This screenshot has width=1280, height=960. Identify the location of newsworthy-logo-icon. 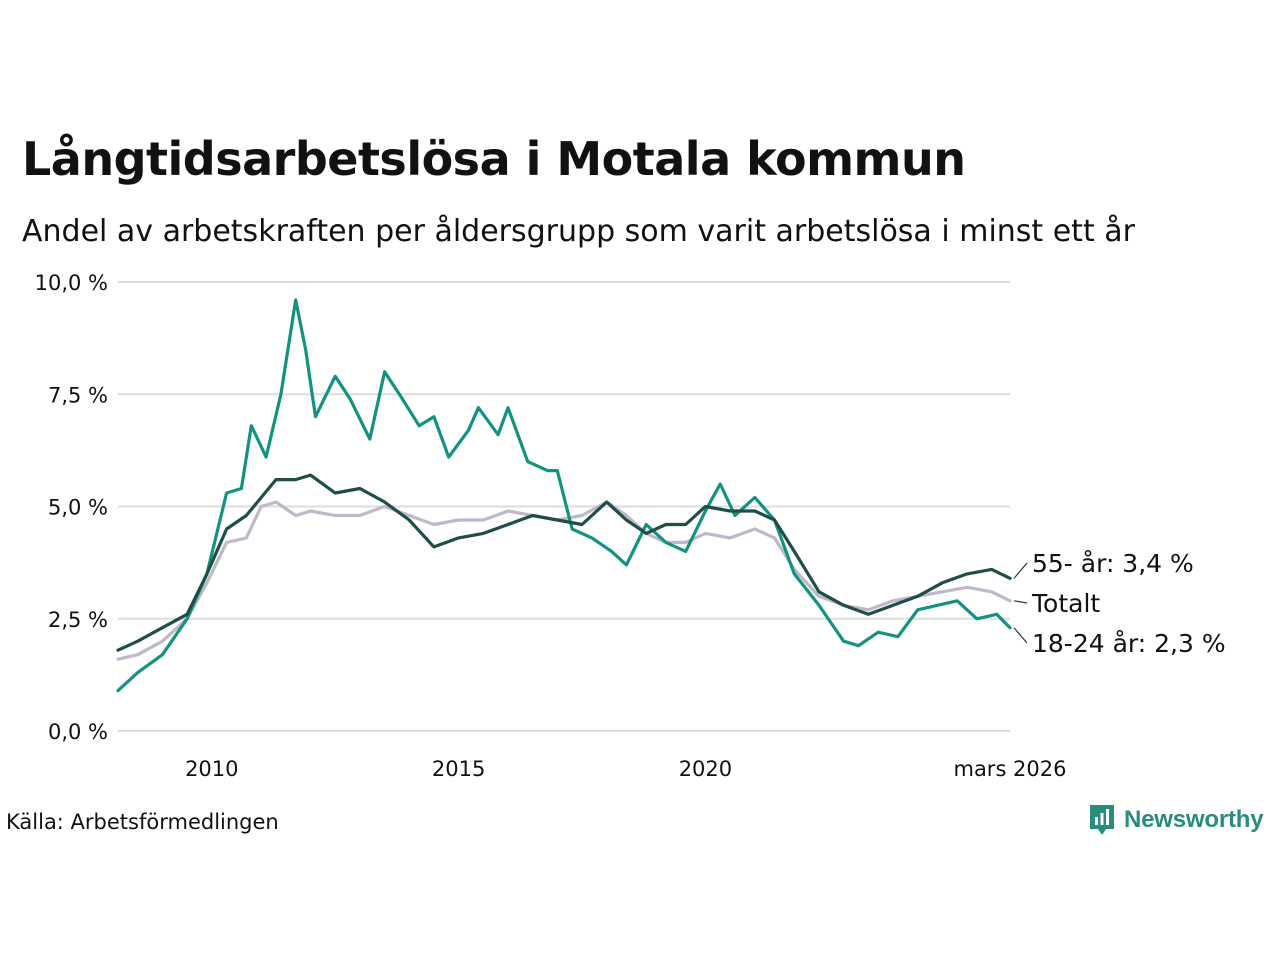
(1102, 820).